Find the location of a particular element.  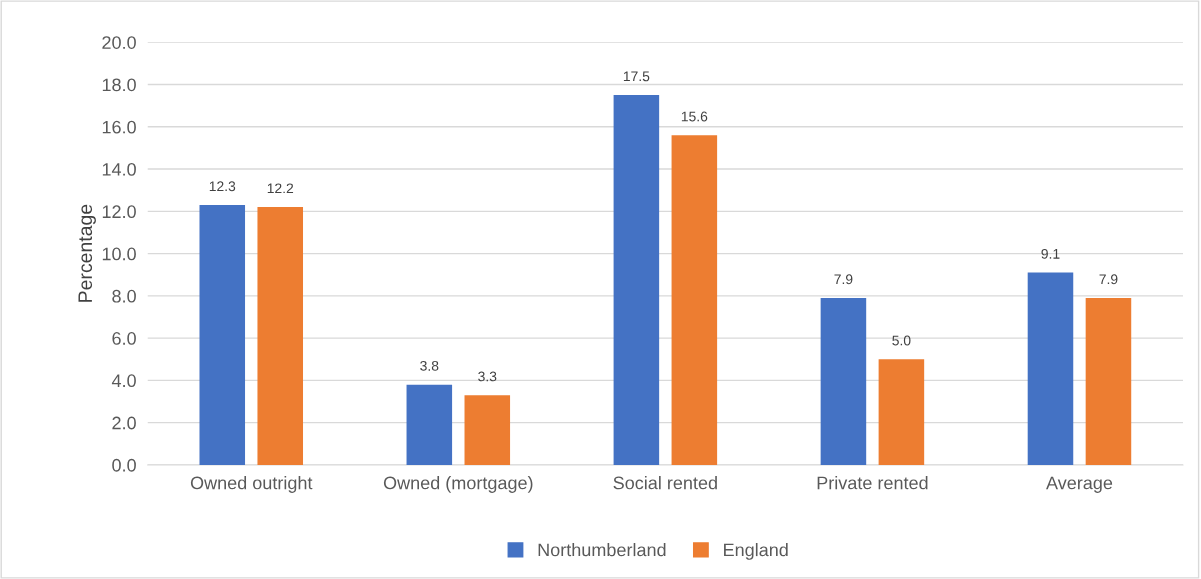

data-label: 9.1 is located at coordinates (1050, 253).